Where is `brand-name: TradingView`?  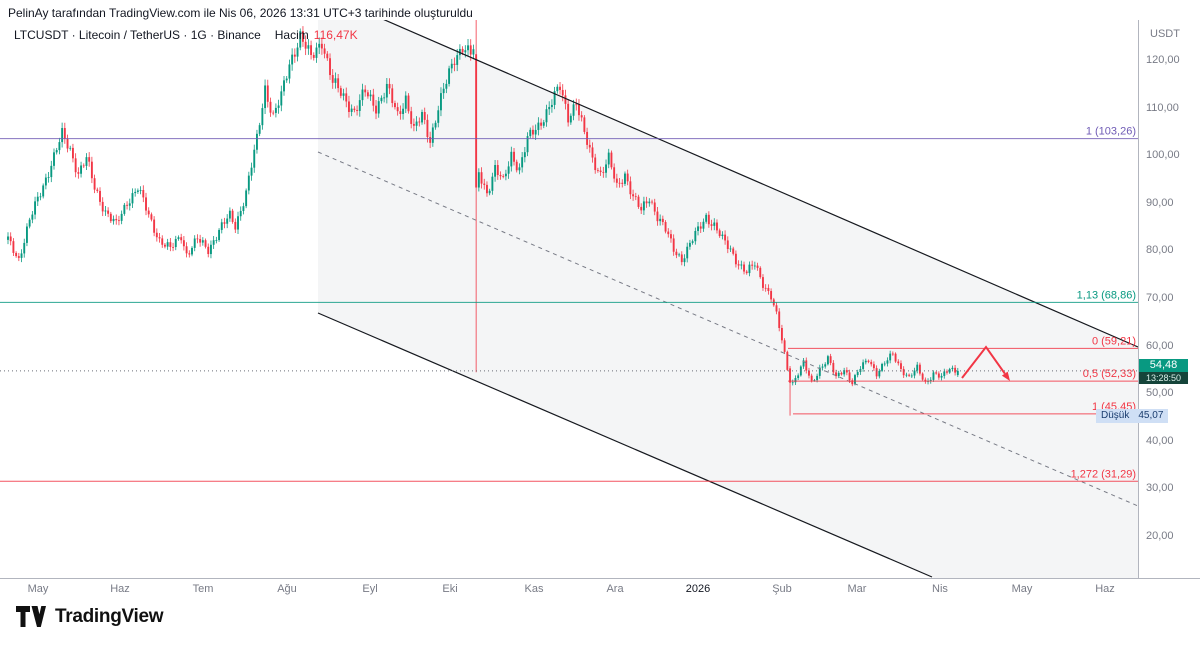
brand-name: TradingView is located at coordinates (109, 616).